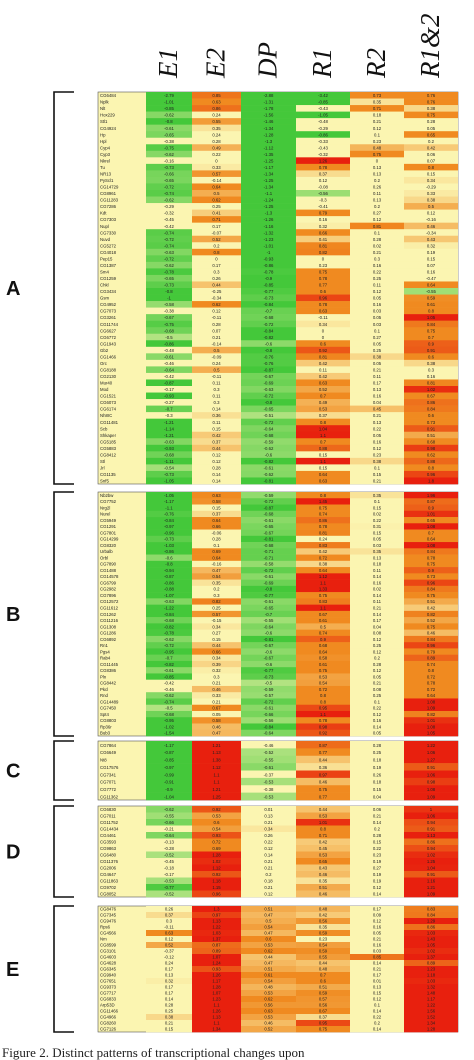 The width and height of the screenshot is (474, 1060). I want to click on cell-value: 0.97, so click(216, 915).